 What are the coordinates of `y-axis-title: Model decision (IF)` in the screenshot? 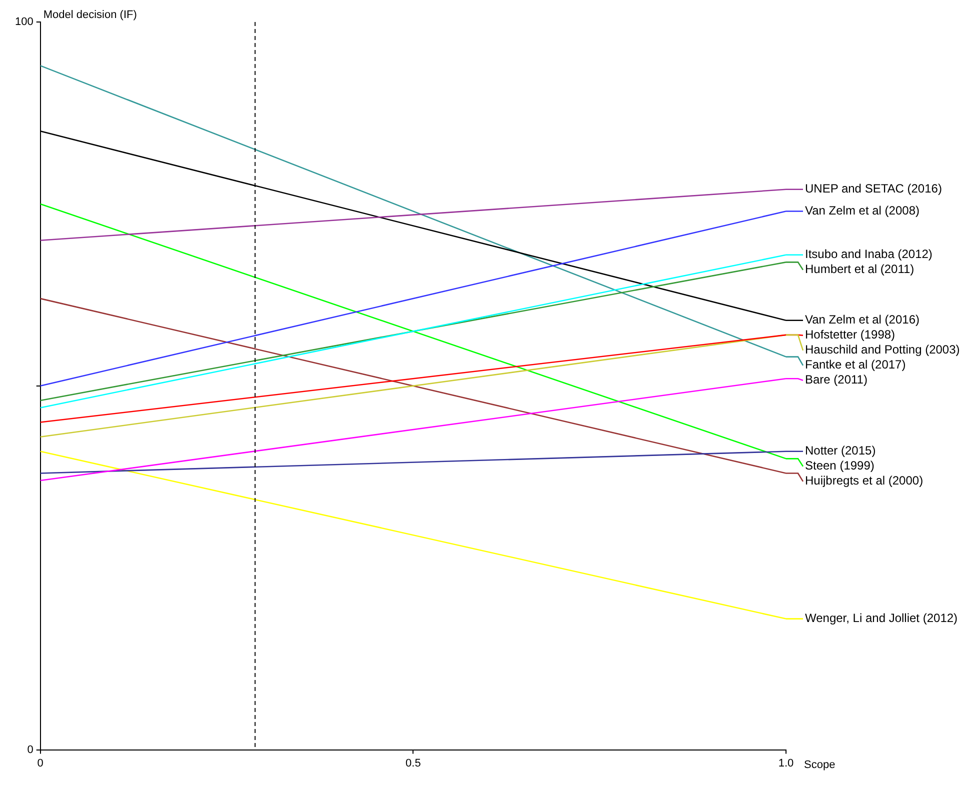 It's located at (90, 15).